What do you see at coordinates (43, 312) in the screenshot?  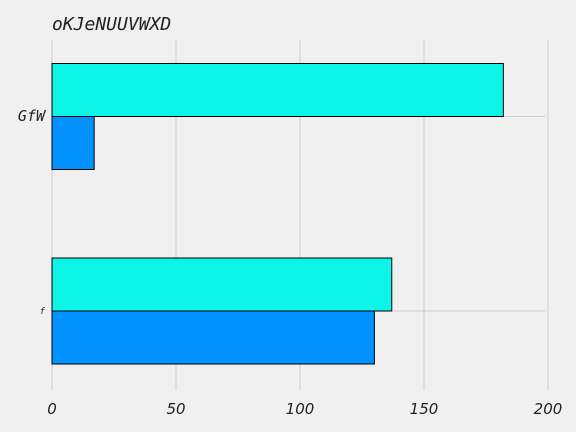 I see `y-tick-label-f: f` at bounding box center [43, 312].